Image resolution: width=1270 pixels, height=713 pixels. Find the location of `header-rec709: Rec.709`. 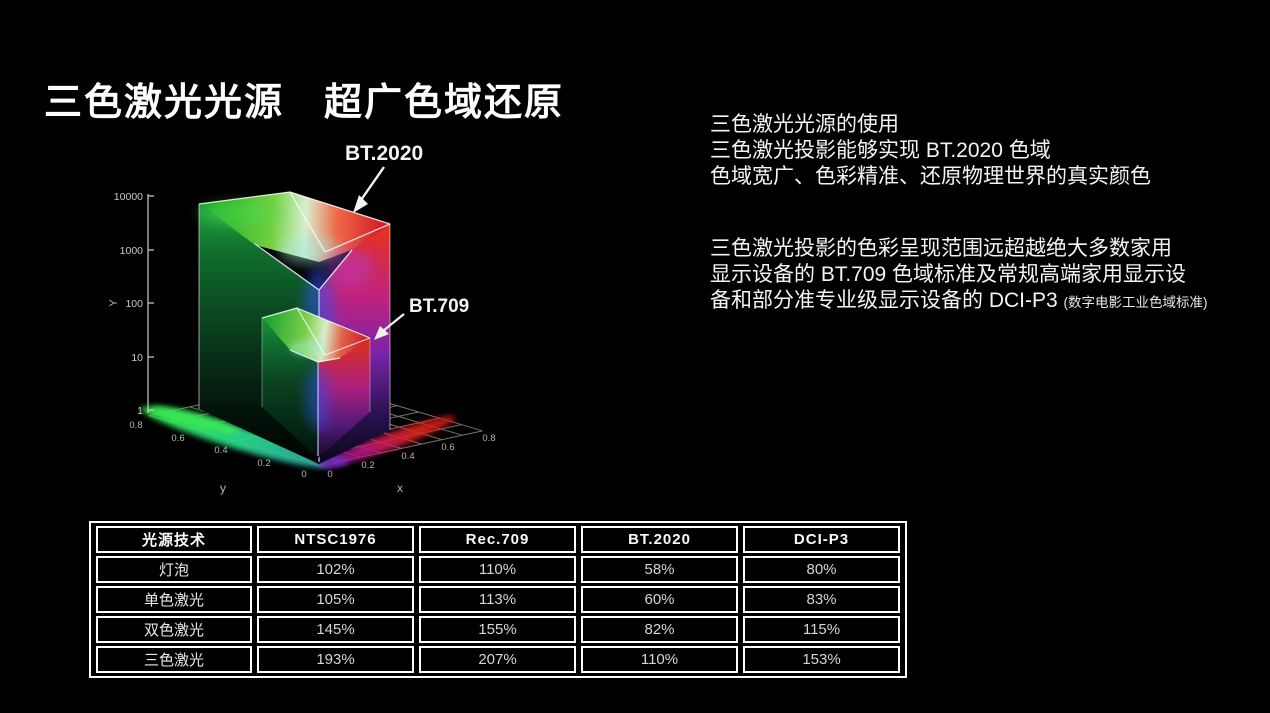

header-rec709: Rec.709 is located at coordinates (497, 539).